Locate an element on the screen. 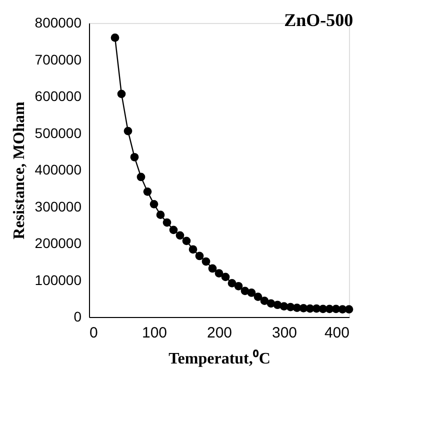 The height and width of the screenshot is (434, 426). x-tick-label: 100 is located at coordinates (155, 333).